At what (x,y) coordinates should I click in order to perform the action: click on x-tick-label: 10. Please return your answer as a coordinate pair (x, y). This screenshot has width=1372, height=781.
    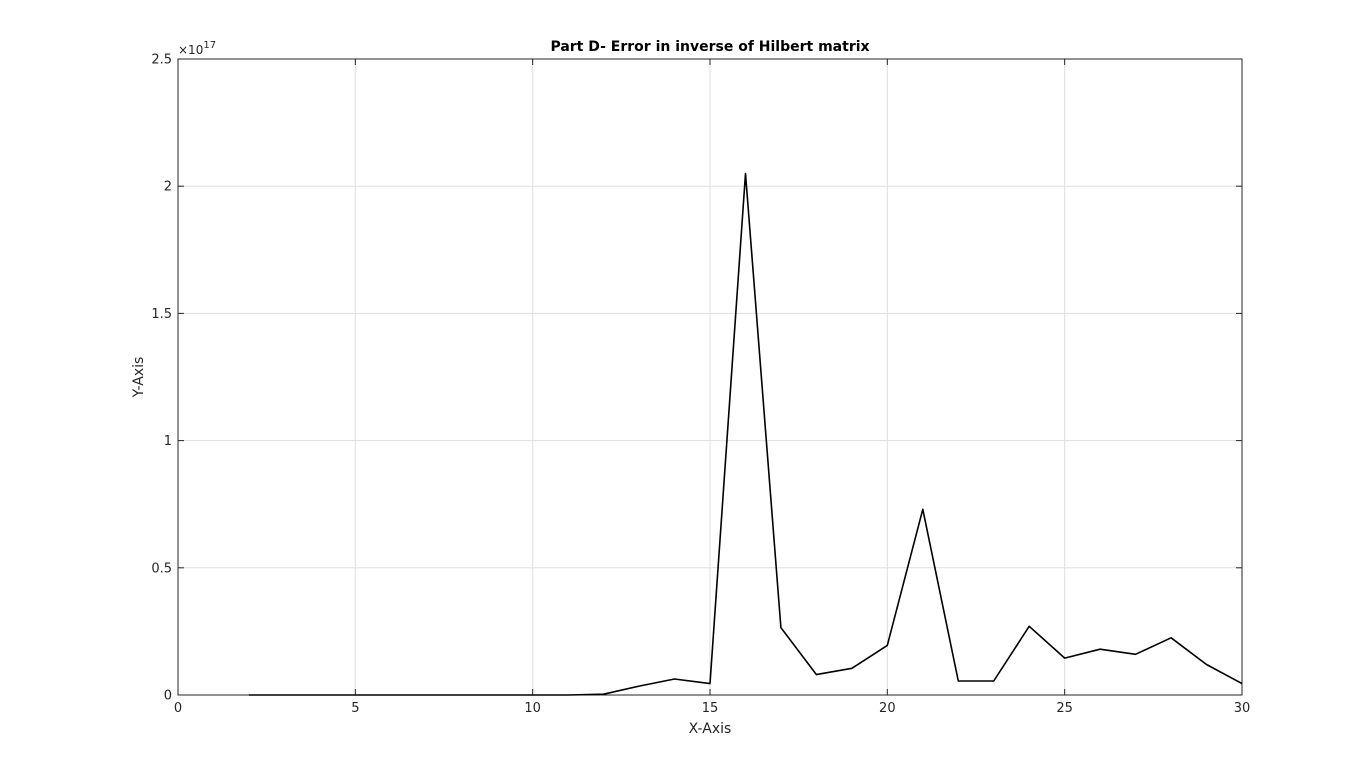
    Looking at the image, I should click on (532, 708).